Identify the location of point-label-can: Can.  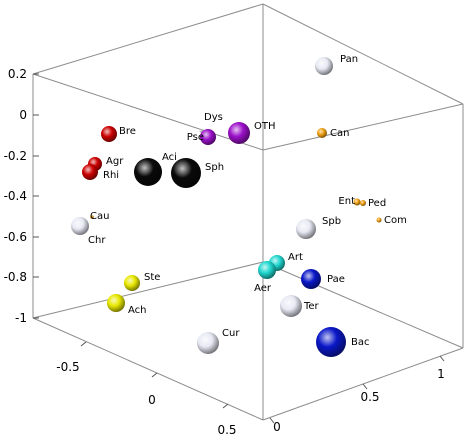
(339, 133).